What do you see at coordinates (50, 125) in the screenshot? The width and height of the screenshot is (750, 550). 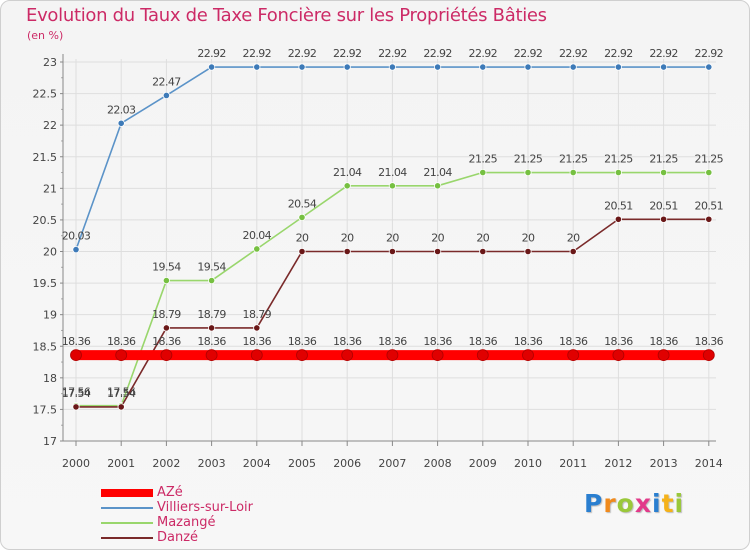 I see `y-tick-label: 22` at bounding box center [50, 125].